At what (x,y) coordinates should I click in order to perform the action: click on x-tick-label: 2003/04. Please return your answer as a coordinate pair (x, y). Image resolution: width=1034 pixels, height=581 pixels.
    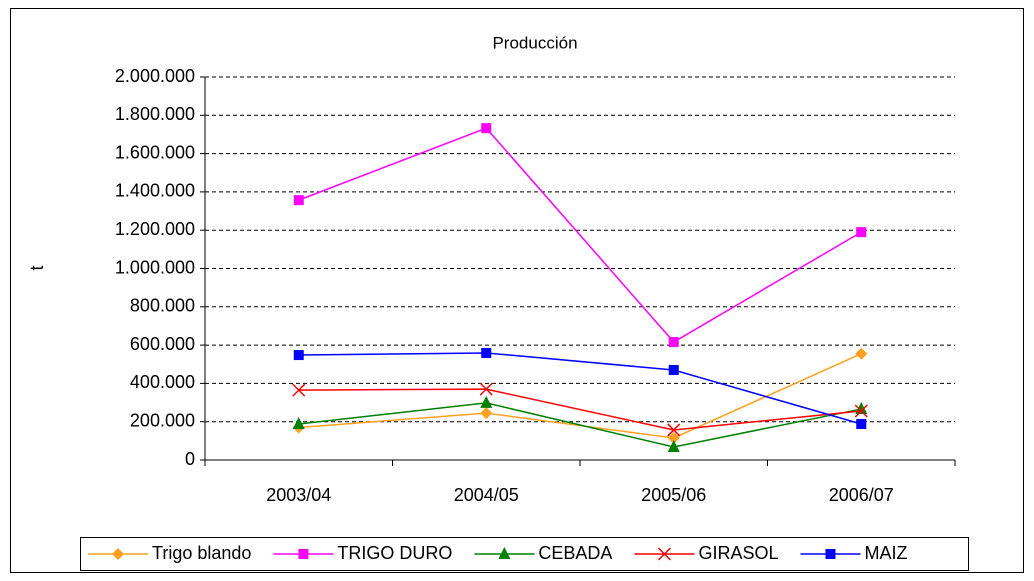
    Looking at the image, I should click on (298, 495).